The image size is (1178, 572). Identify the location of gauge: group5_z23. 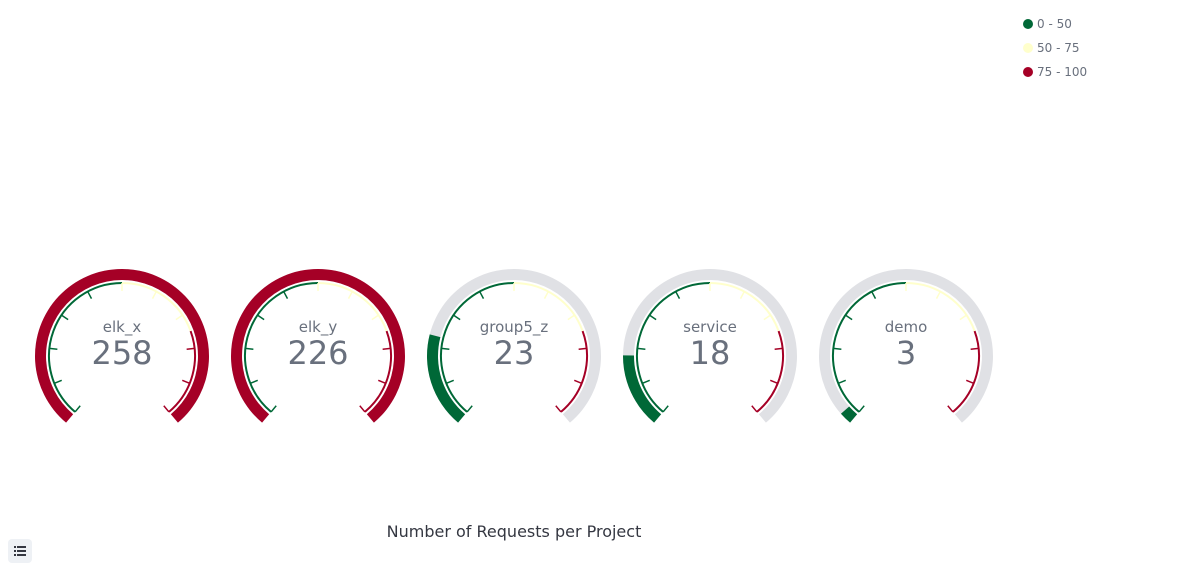
(514, 346).